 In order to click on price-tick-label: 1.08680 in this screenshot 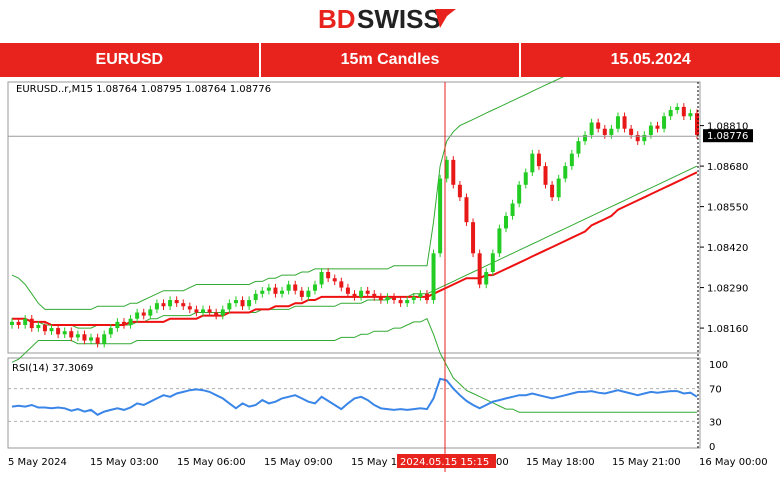, I will do `click(727, 167)`.